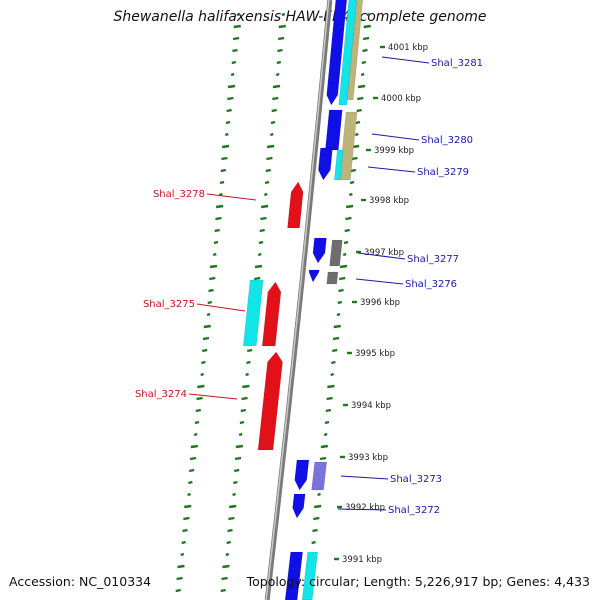 This screenshot has width=600, height=600. Describe the element at coordinates (394, 151) in the screenshot. I see `scale-label: 3999 kbp` at that location.